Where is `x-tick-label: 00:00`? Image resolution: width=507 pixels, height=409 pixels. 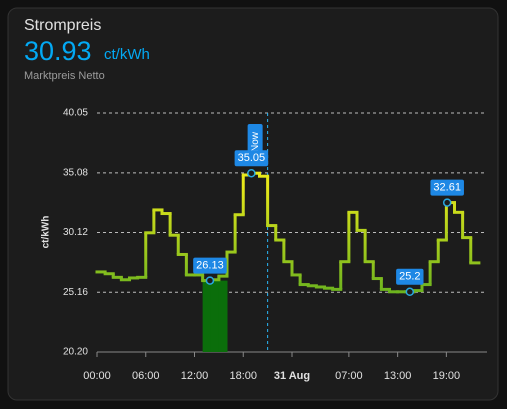 x-tick-label: 00:00 is located at coordinates (97, 376).